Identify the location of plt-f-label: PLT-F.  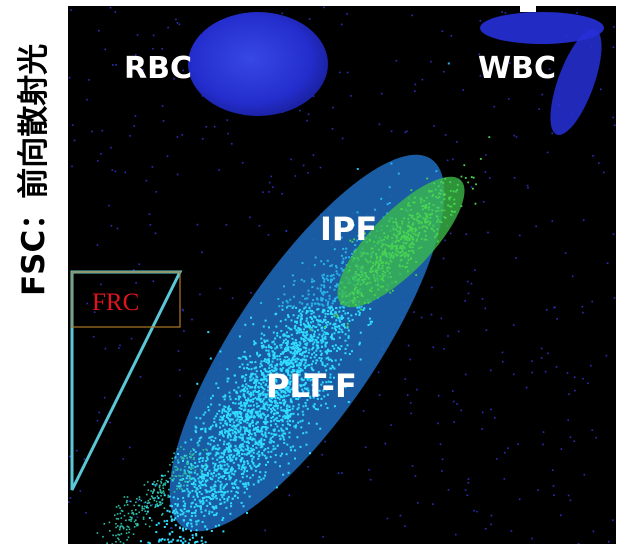
(311, 386).